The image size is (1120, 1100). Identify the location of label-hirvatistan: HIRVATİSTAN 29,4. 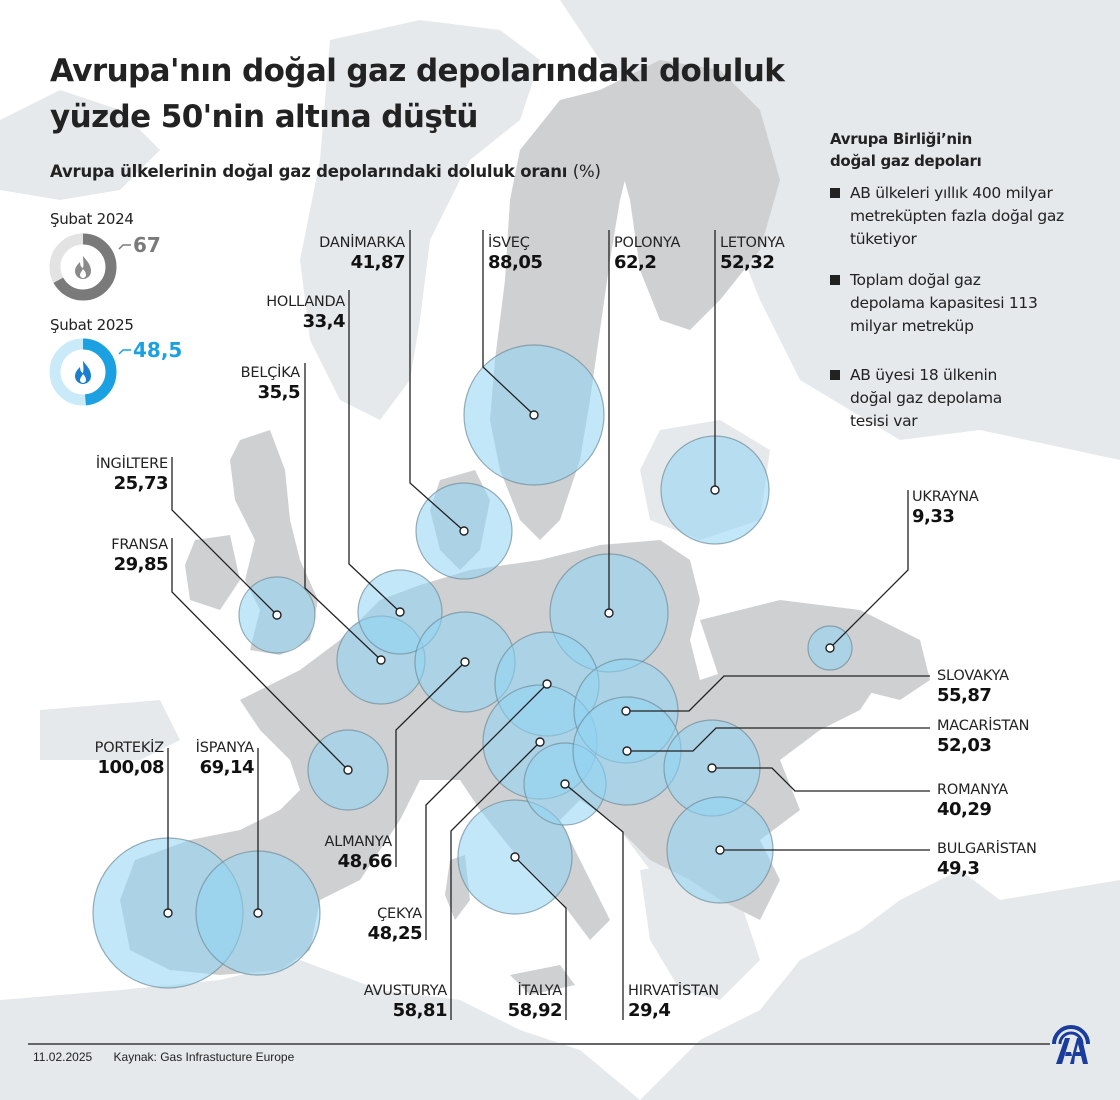
(673, 1002).